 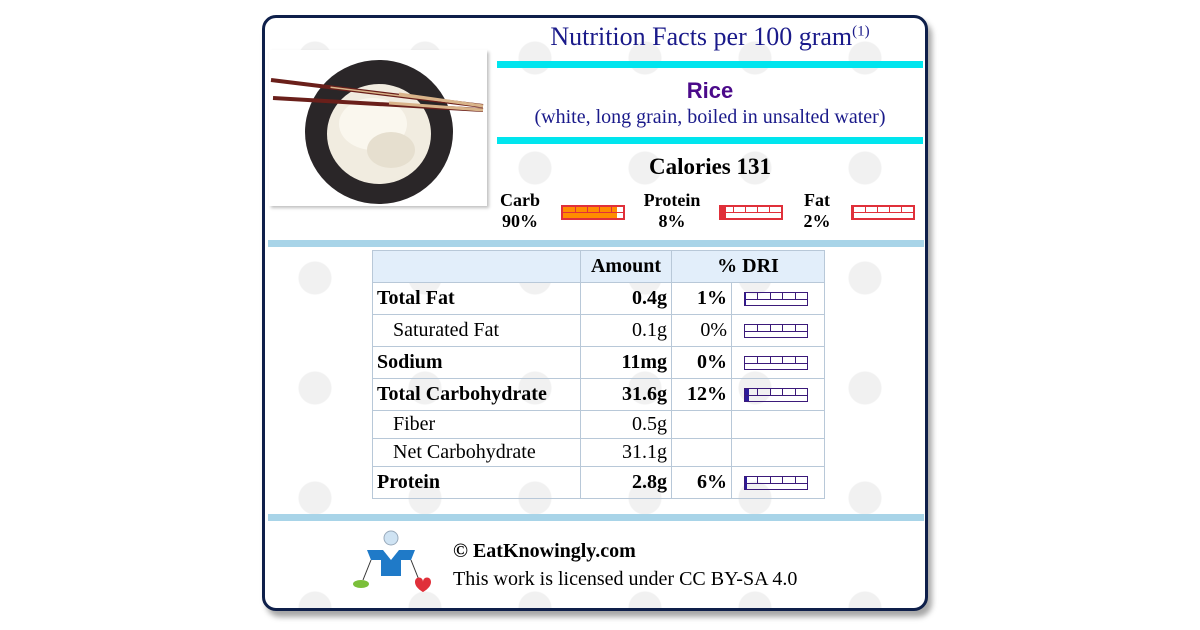 What do you see at coordinates (626, 330) in the screenshot?
I see `nutrient-amount: 0.1g` at bounding box center [626, 330].